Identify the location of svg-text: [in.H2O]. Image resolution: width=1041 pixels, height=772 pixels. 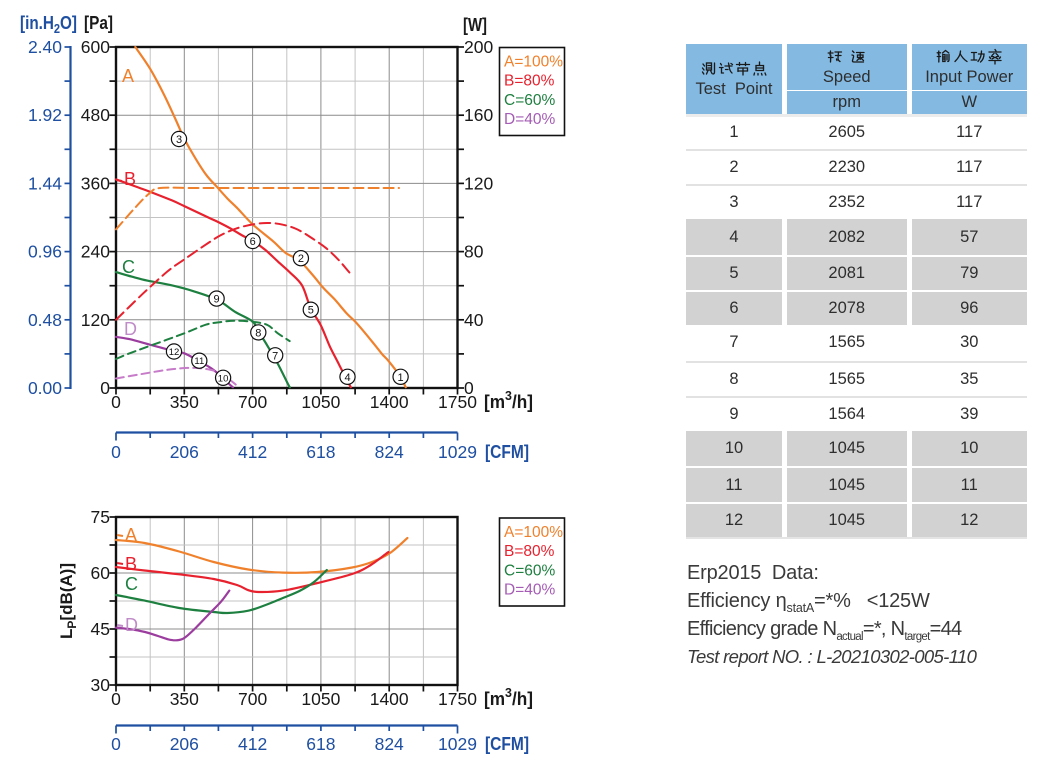
(48, 24).